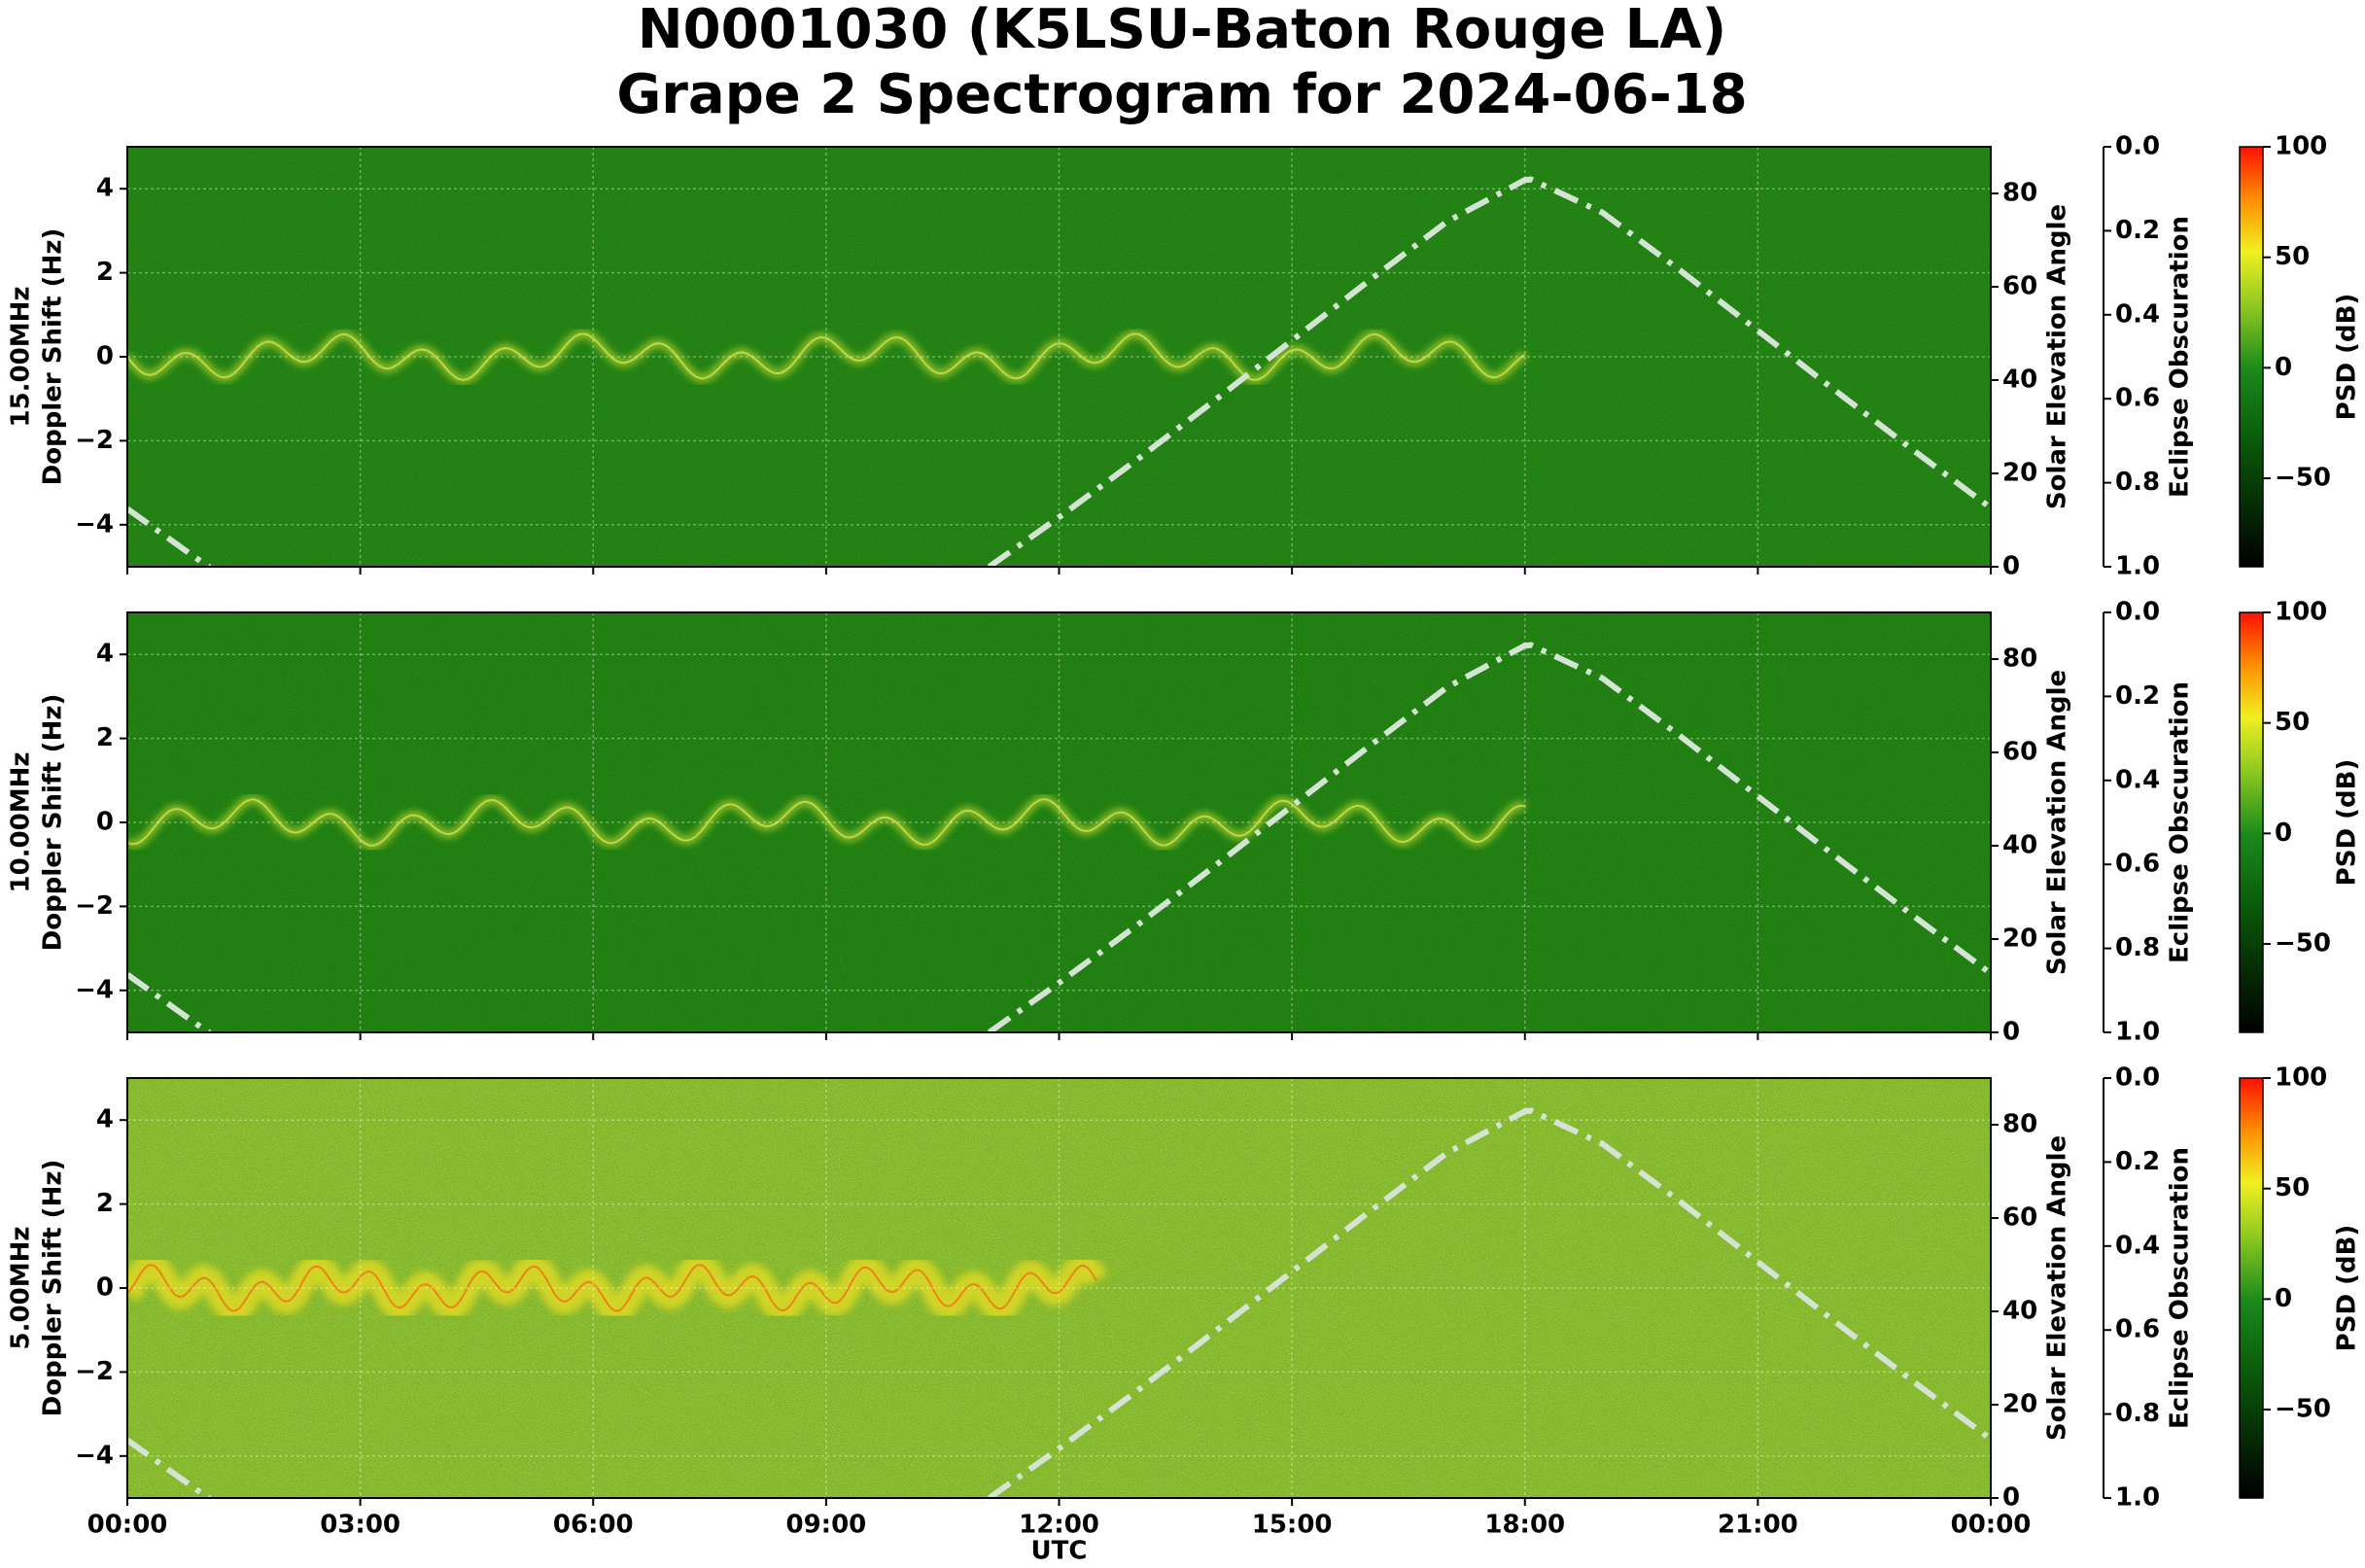 This screenshot has height=1568, width=2365. Describe the element at coordinates (1292, 1525) in the screenshot. I see `x-tick-label: 15:00` at that location.